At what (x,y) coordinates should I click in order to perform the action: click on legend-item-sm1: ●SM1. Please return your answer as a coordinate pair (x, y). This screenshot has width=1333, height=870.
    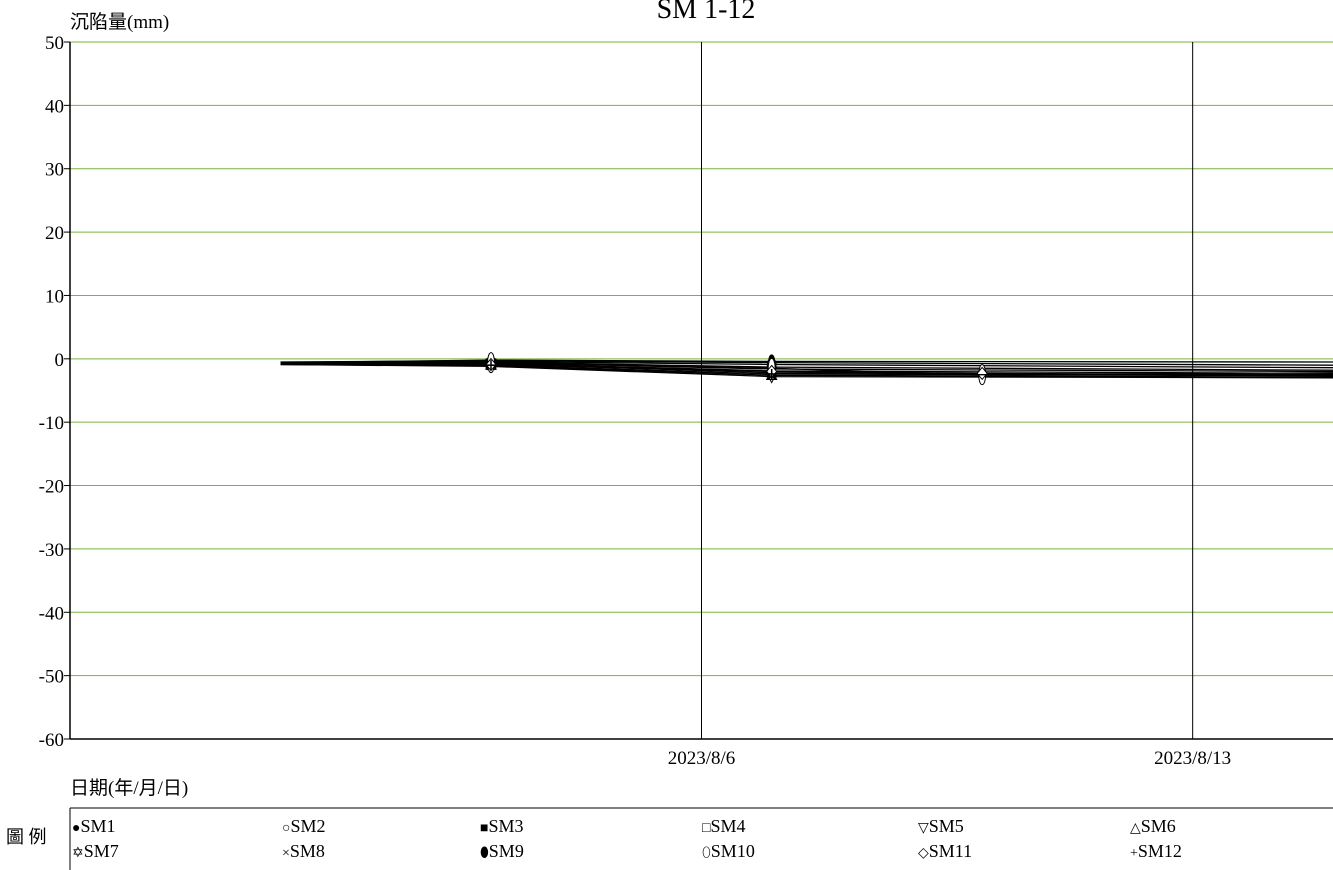
    Looking at the image, I should click on (93, 826).